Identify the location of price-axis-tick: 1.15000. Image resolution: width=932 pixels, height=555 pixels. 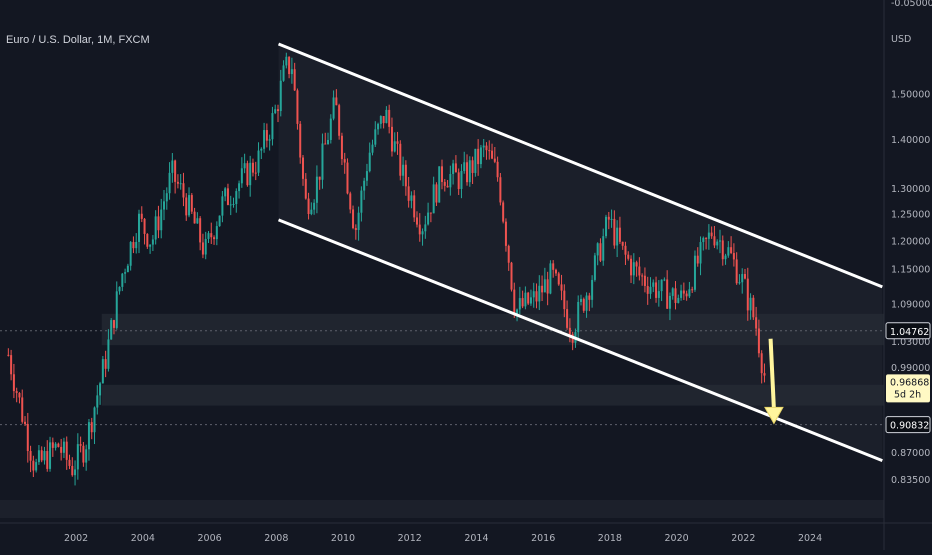
(910, 269).